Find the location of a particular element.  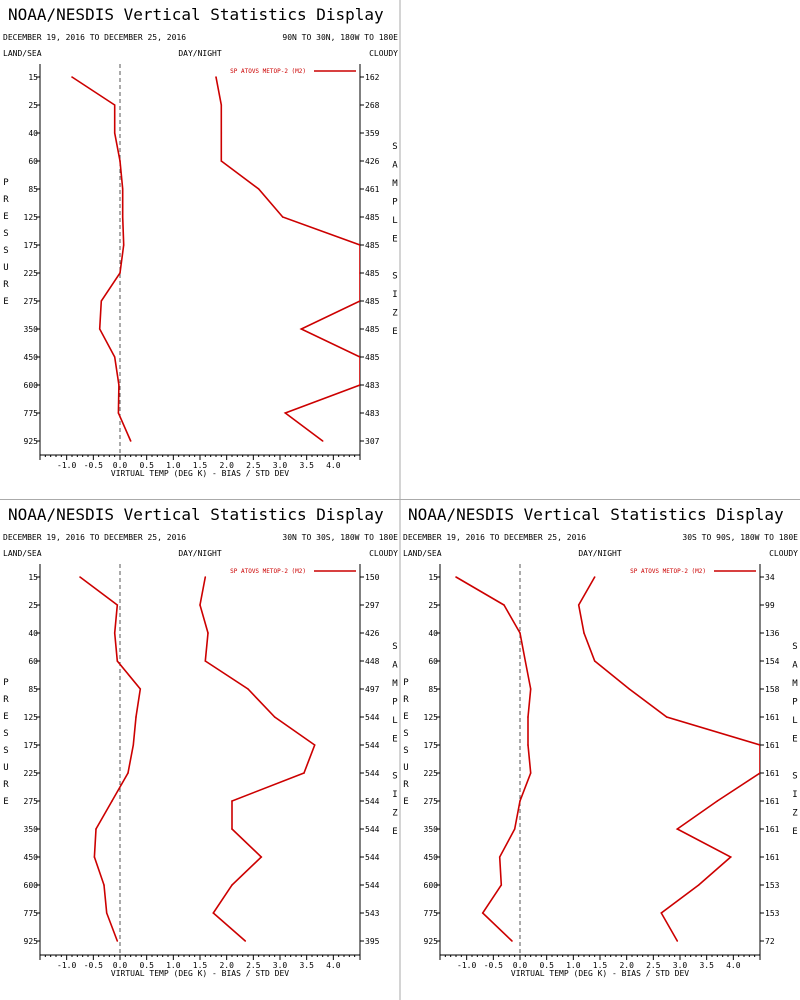

region-label: 30N TO 30S, 180W TO 180E is located at coordinates (340, 537).